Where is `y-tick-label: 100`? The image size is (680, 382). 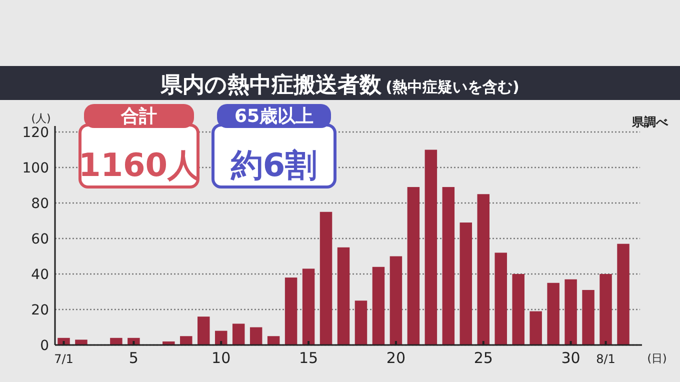
y-tick-label: 100 is located at coordinates (35, 168).